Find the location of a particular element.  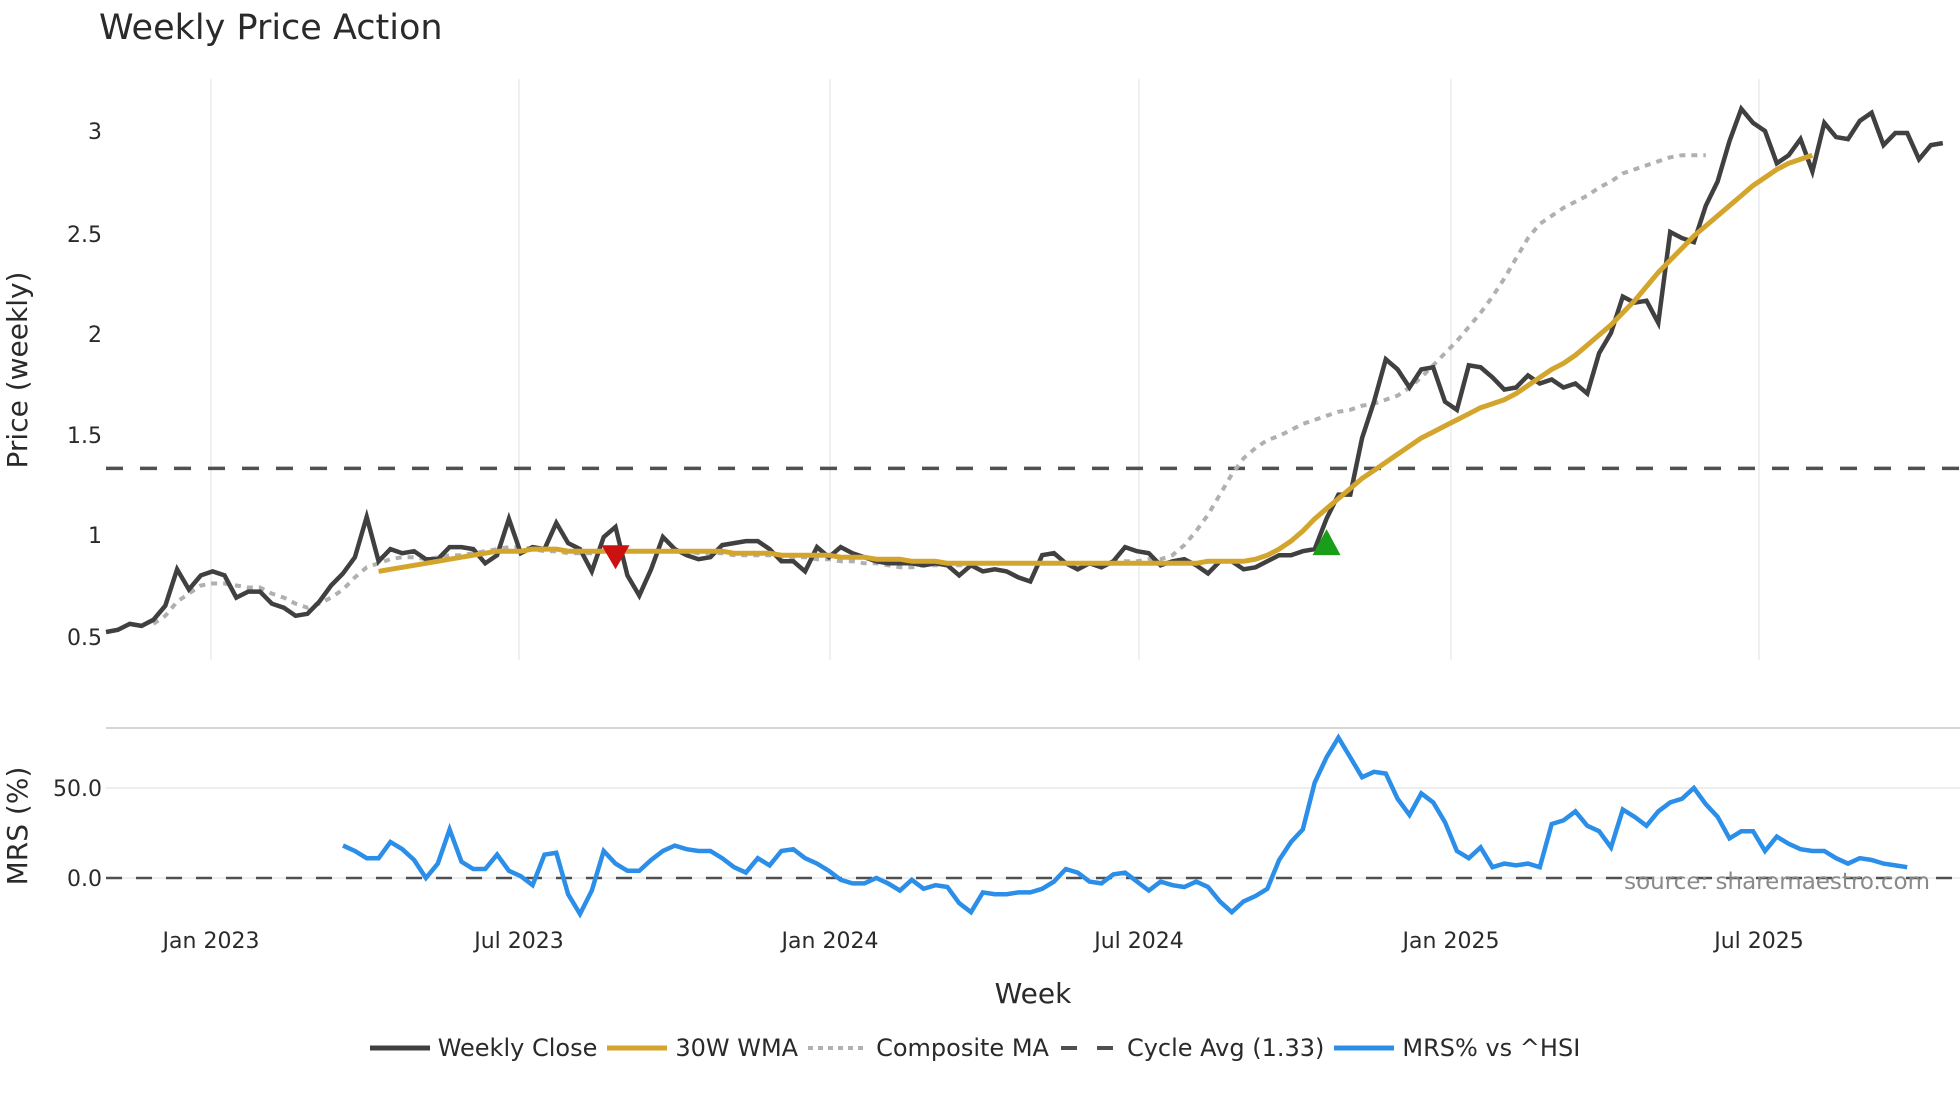

mrs-line is located at coordinates (1125, 826).